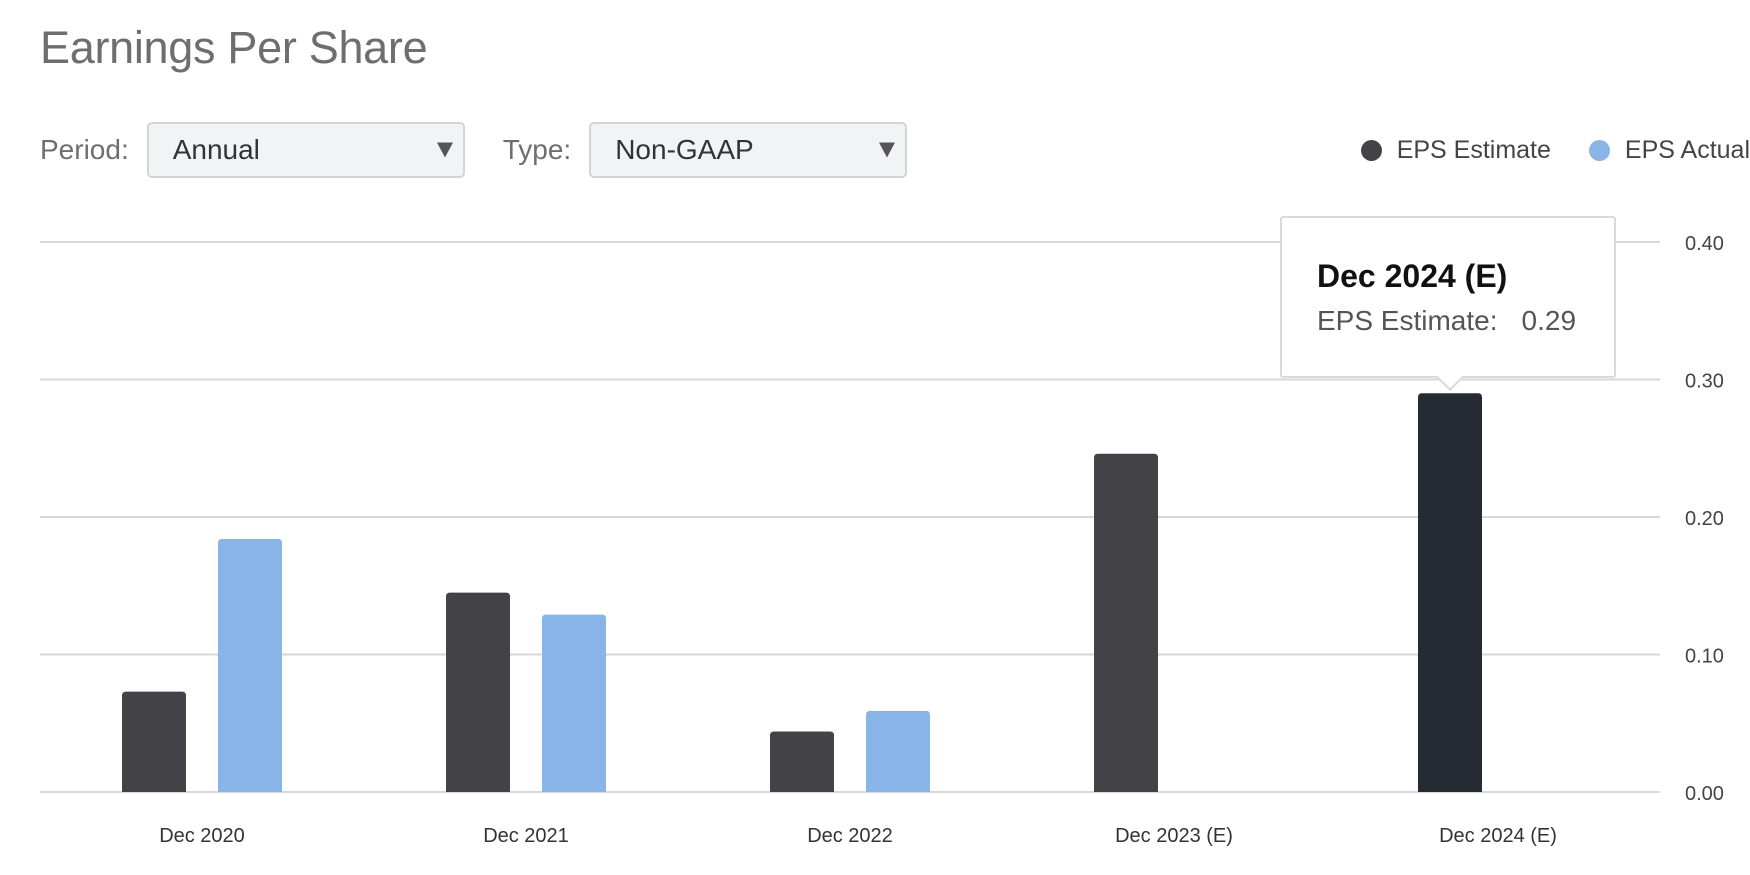  I want to click on page-title: Earnings Per Share, so click(234, 47).